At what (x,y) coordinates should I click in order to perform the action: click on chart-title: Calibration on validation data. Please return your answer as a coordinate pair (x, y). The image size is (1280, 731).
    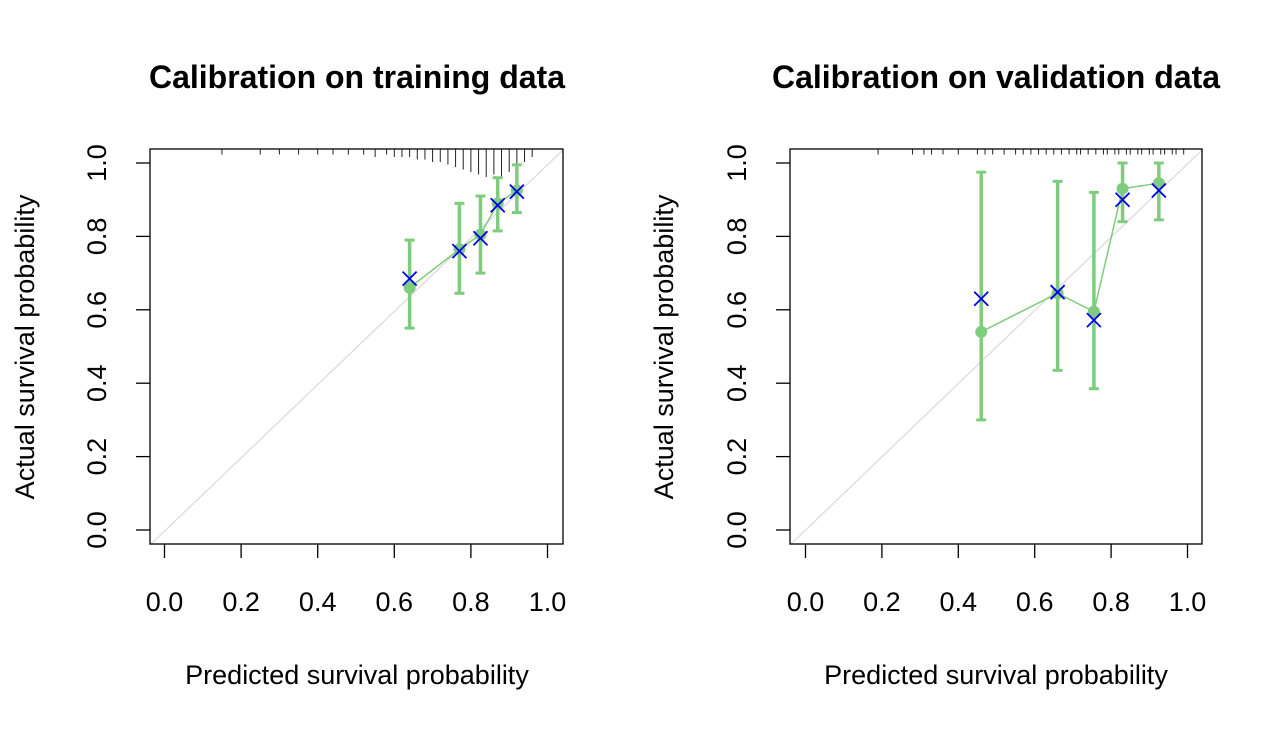
    Looking at the image, I should click on (996, 77).